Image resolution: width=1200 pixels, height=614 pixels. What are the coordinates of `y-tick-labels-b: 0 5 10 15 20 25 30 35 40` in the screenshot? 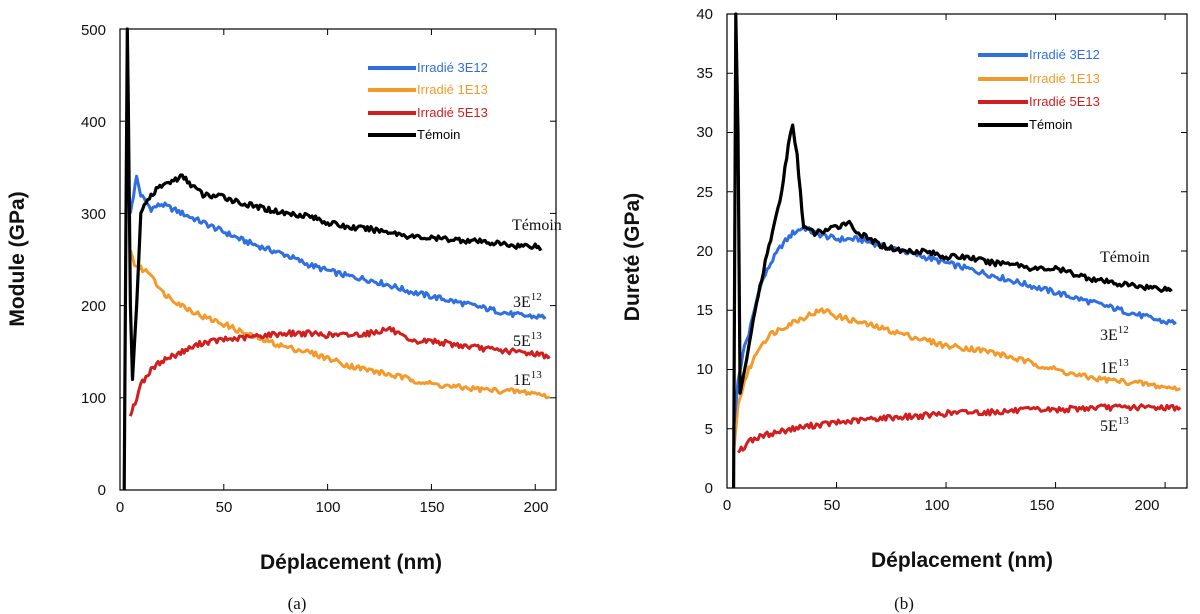 It's located at (704, 251).